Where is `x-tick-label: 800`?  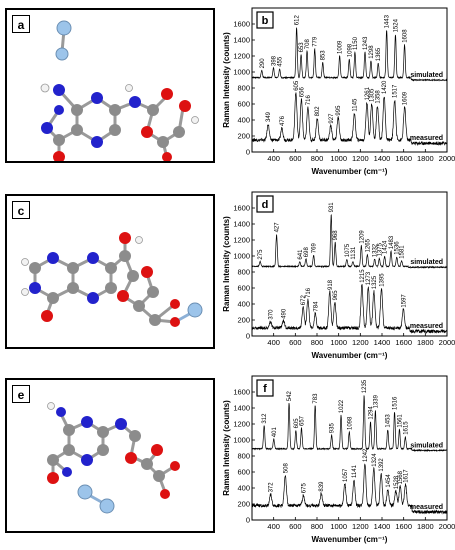 x-tick-label: 800 is located at coordinates (317, 342).